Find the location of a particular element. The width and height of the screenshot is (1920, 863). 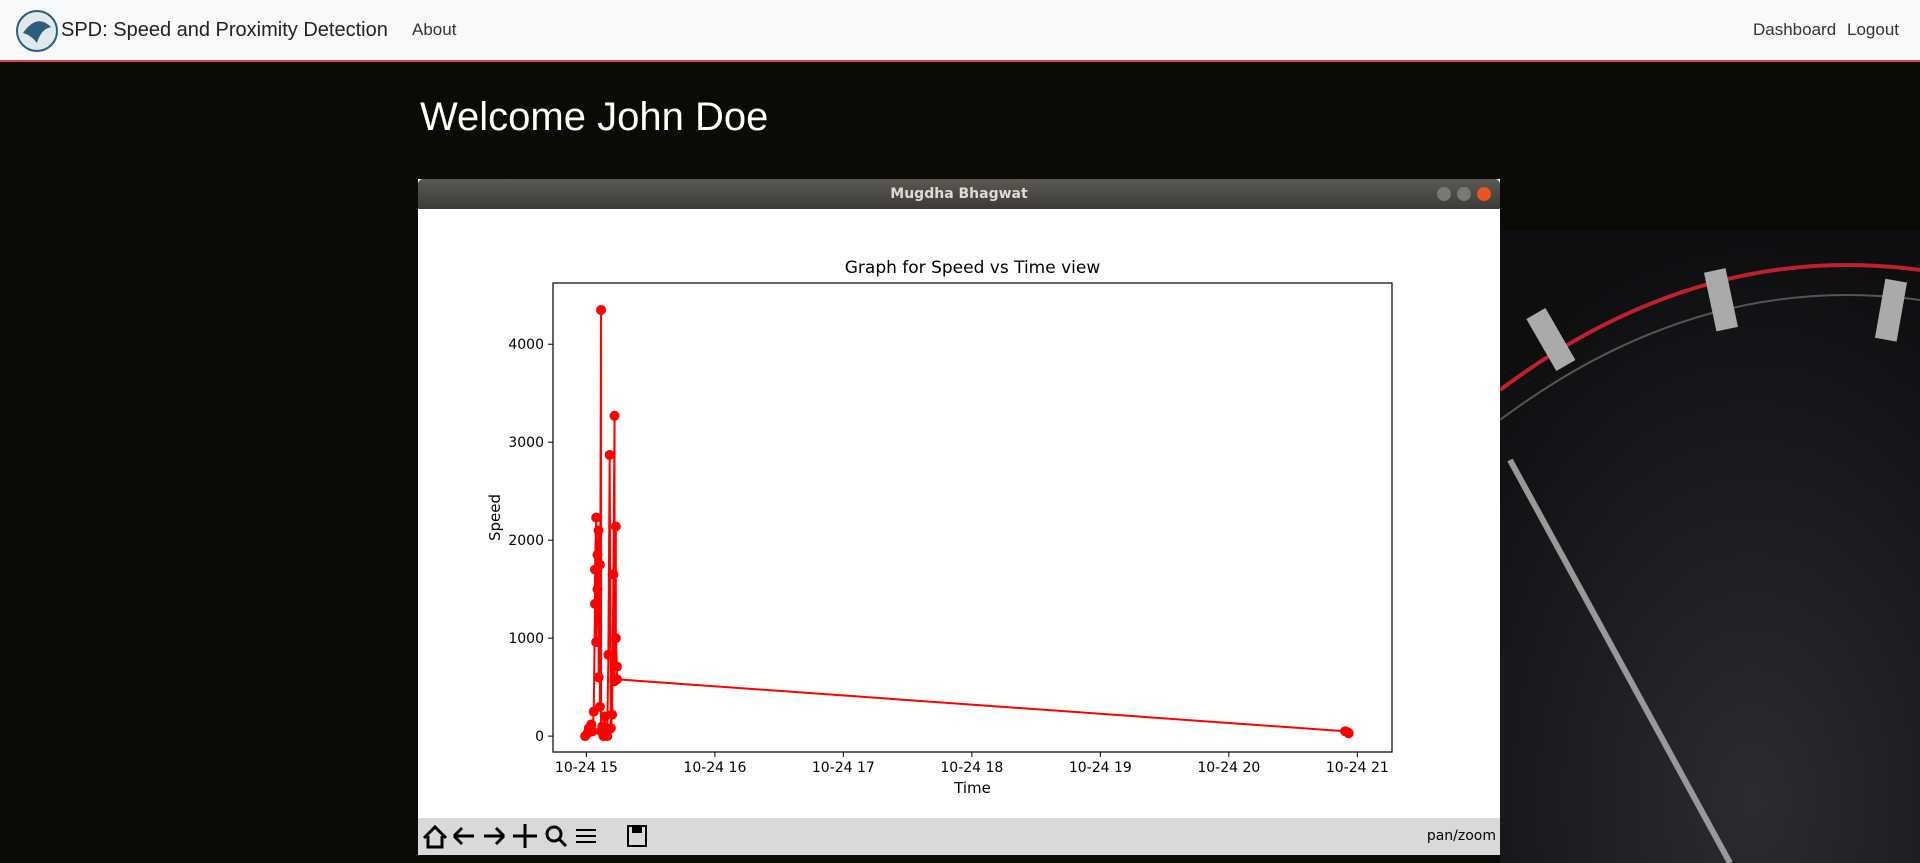

minimize is located at coordinates (1444, 194).